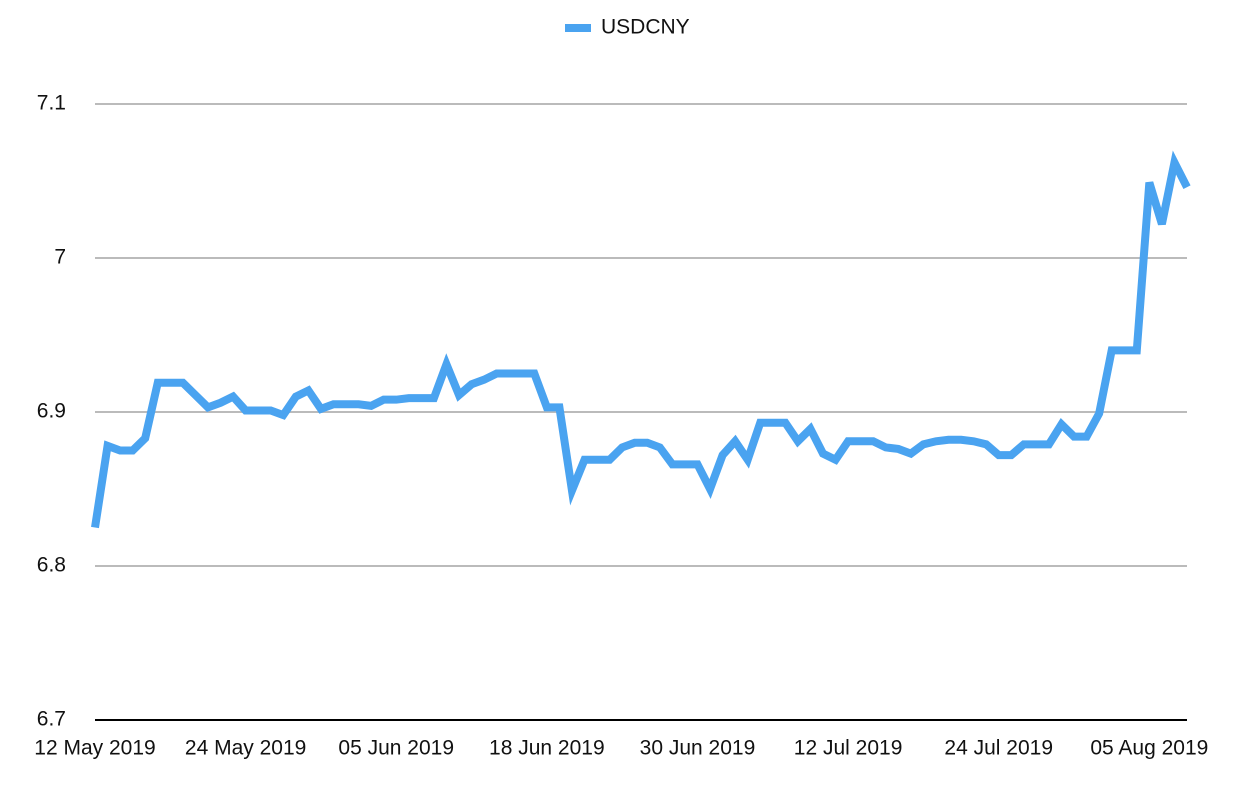 The height and width of the screenshot is (803, 1238). I want to click on x-tick-label: 18 Jun 2019, so click(547, 748).